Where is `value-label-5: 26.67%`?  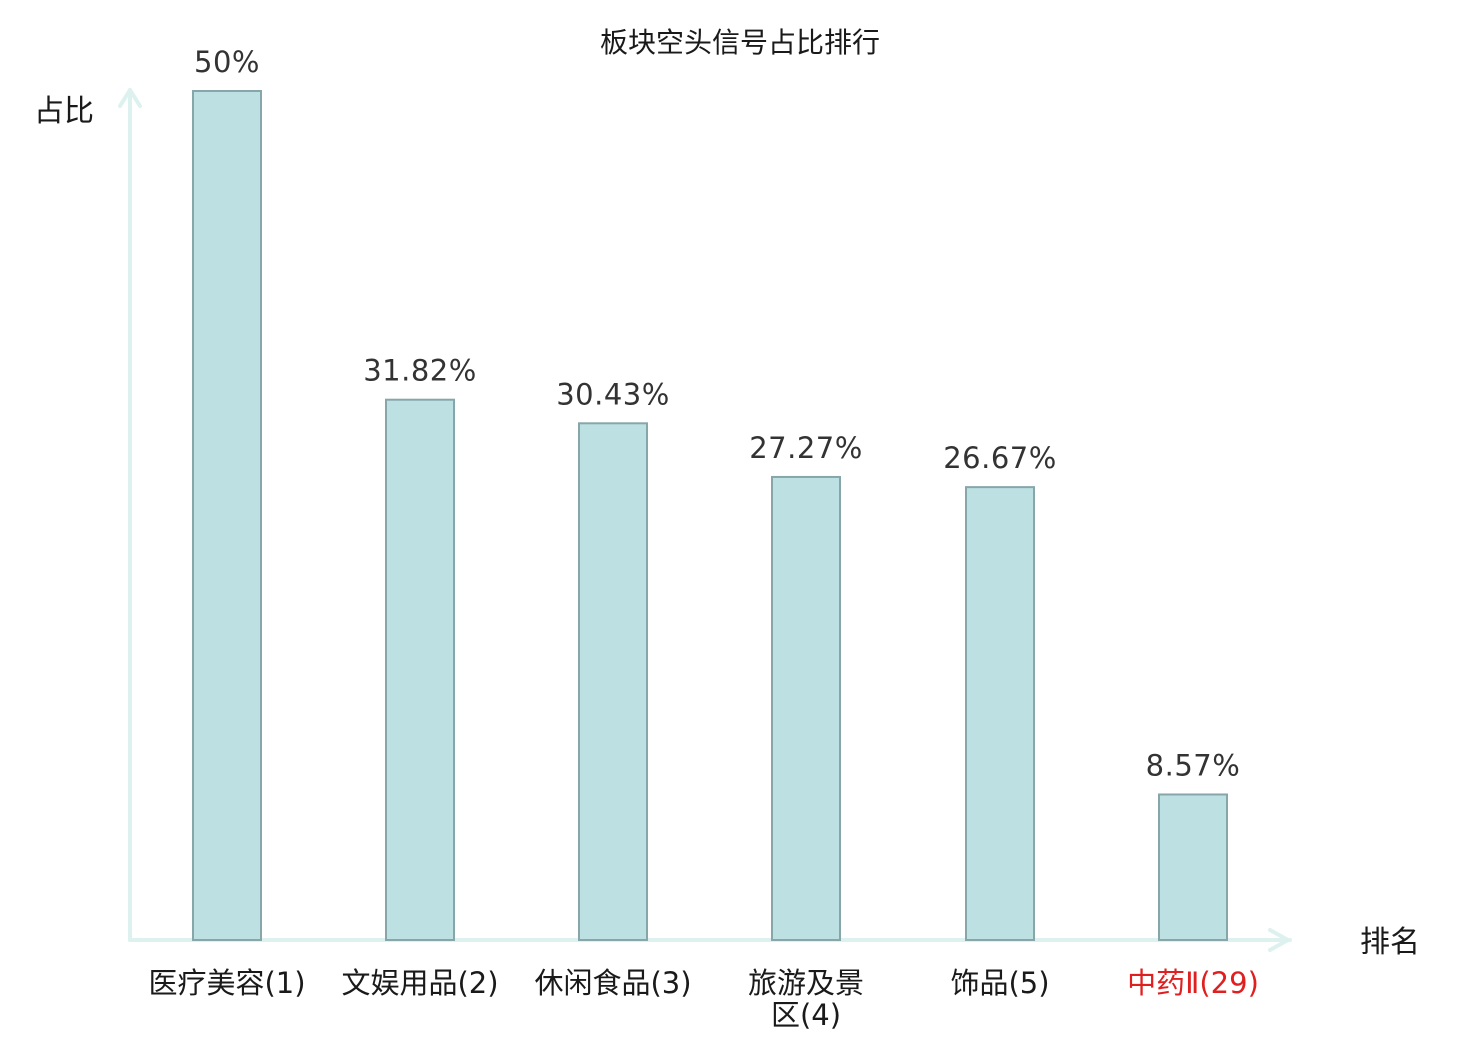 value-label-5: 26.67% is located at coordinates (1000, 458).